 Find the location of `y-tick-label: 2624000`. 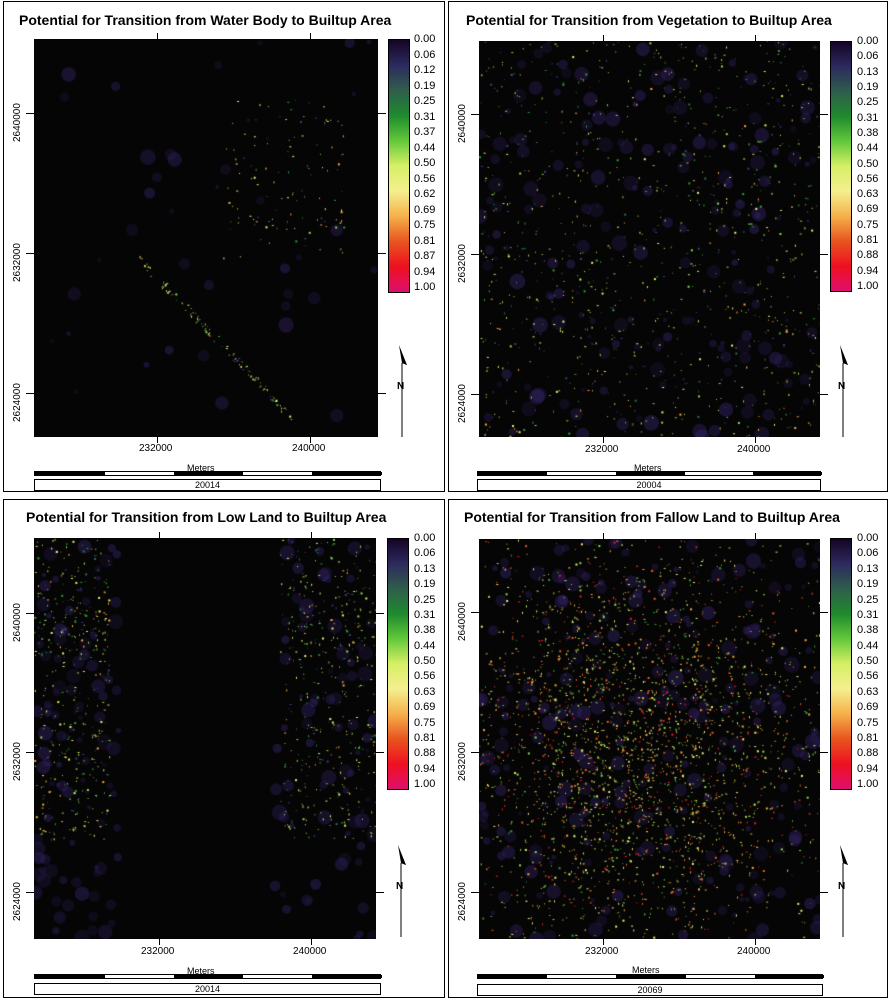

y-tick-label: 2624000 is located at coordinates (462, 403).